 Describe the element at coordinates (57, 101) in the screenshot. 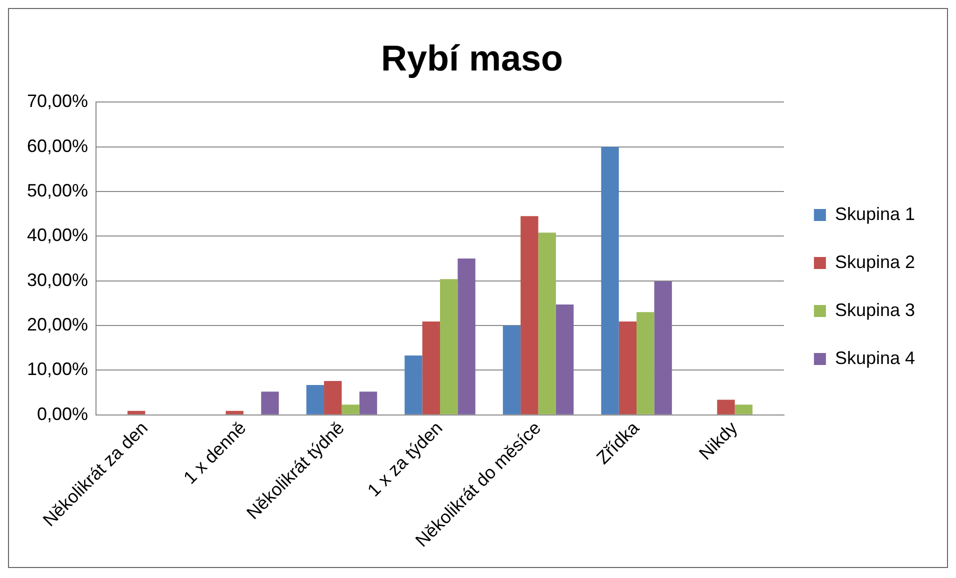

I see `y-tick-label: 70,00%` at that location.